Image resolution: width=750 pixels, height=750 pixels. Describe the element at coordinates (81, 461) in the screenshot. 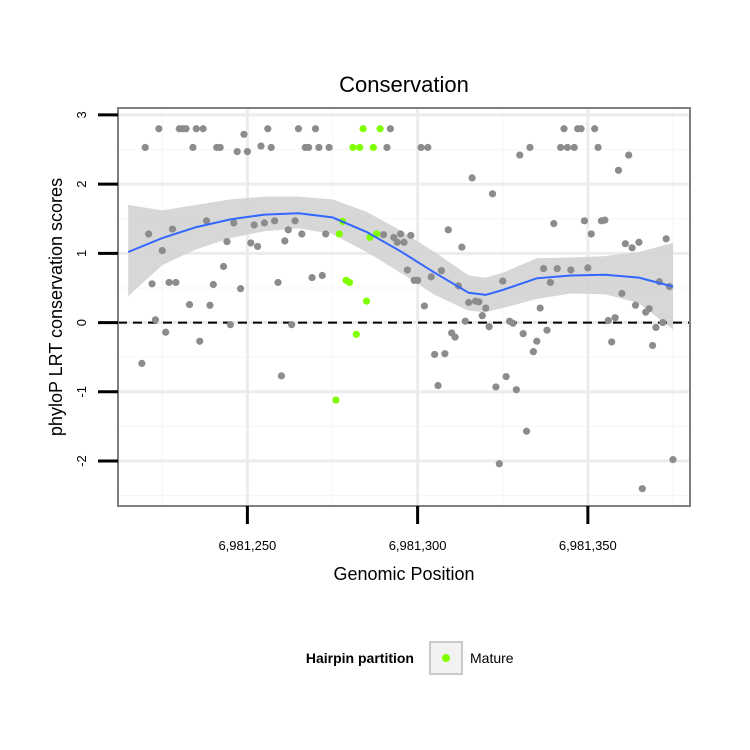

I see `y-tick-label: -2` at that location.